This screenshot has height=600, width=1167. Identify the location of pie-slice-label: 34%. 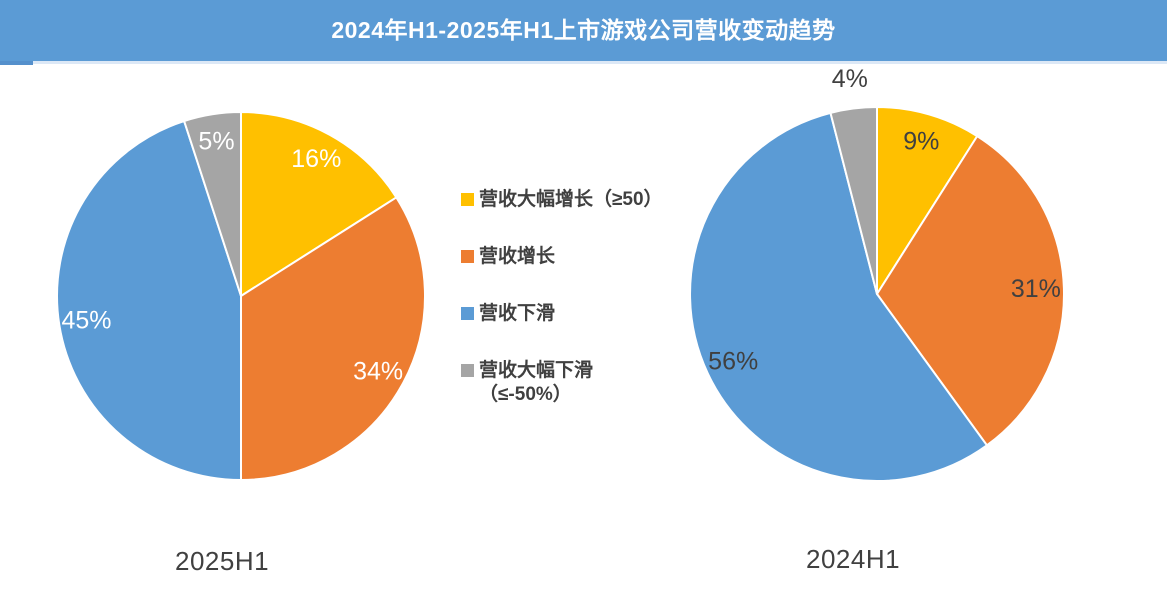
(378, 371).